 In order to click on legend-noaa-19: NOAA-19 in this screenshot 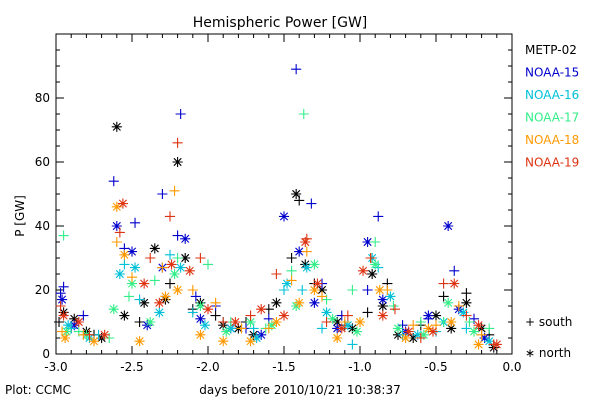, I will do `click(552, 163)`.